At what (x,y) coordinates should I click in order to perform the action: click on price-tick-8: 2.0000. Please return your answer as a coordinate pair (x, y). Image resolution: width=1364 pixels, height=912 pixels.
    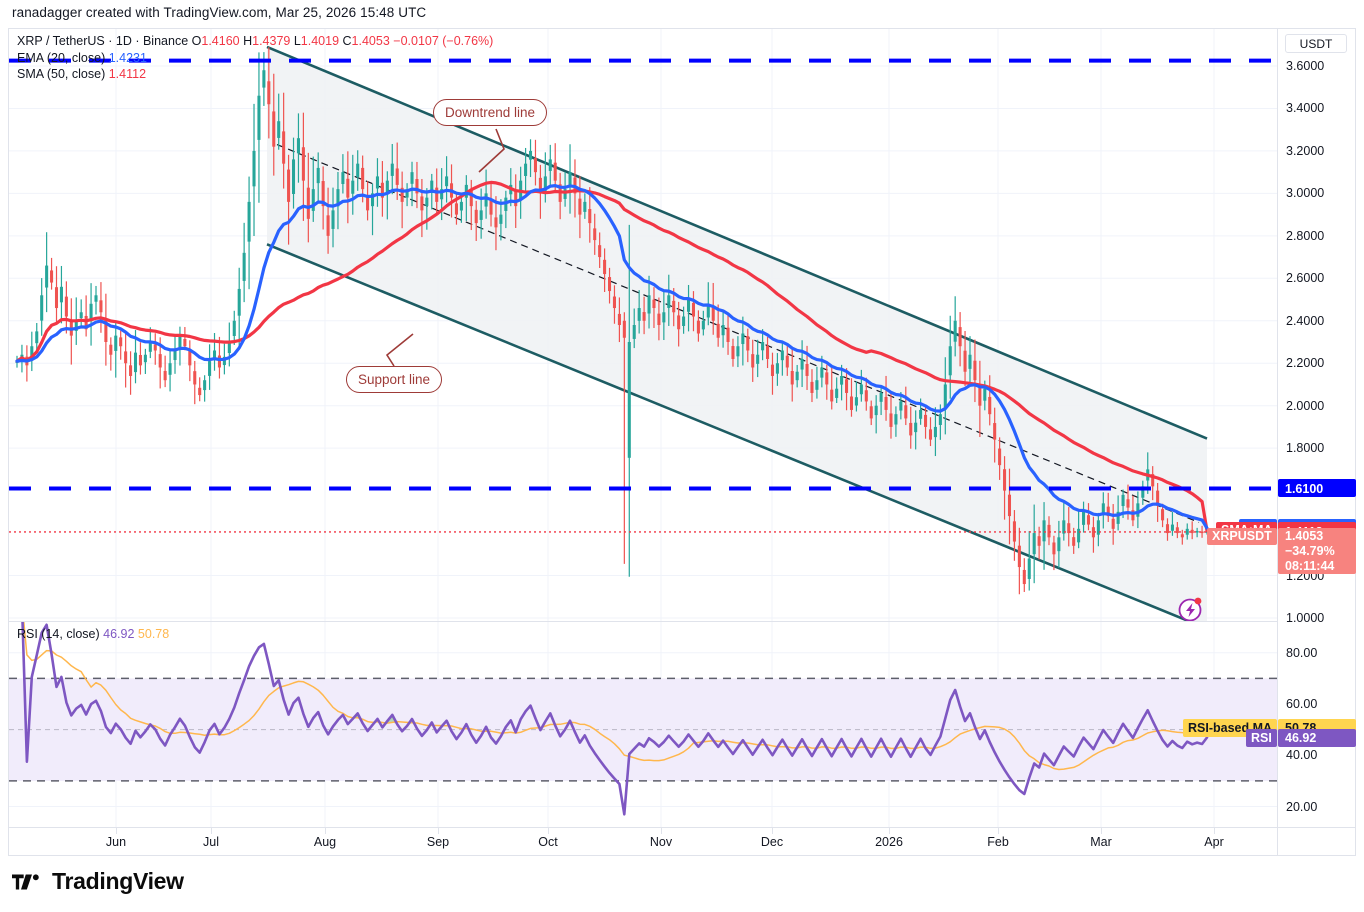
    Looking at the image, I should click on (1305, 405).